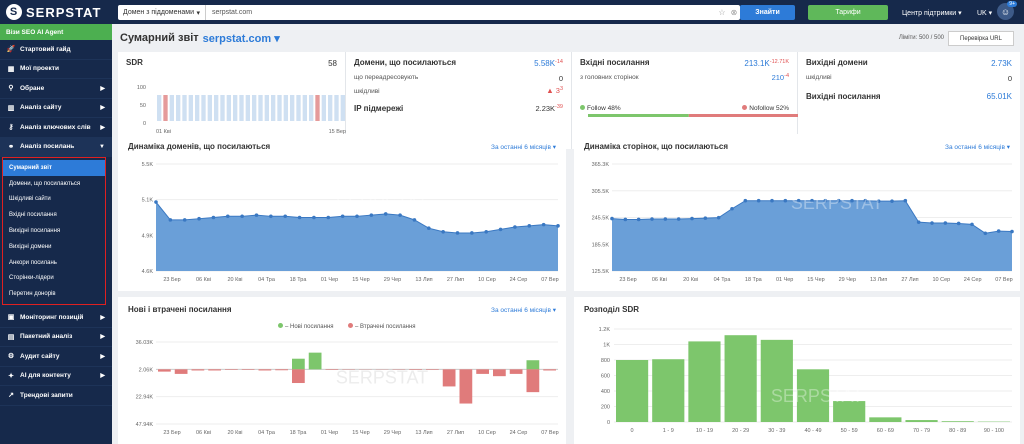 This screenshot has height=444, width=1024. Describe the element at coordinates (985, 13) in the screenshot. I see `language-select: UK ▾` at that location.